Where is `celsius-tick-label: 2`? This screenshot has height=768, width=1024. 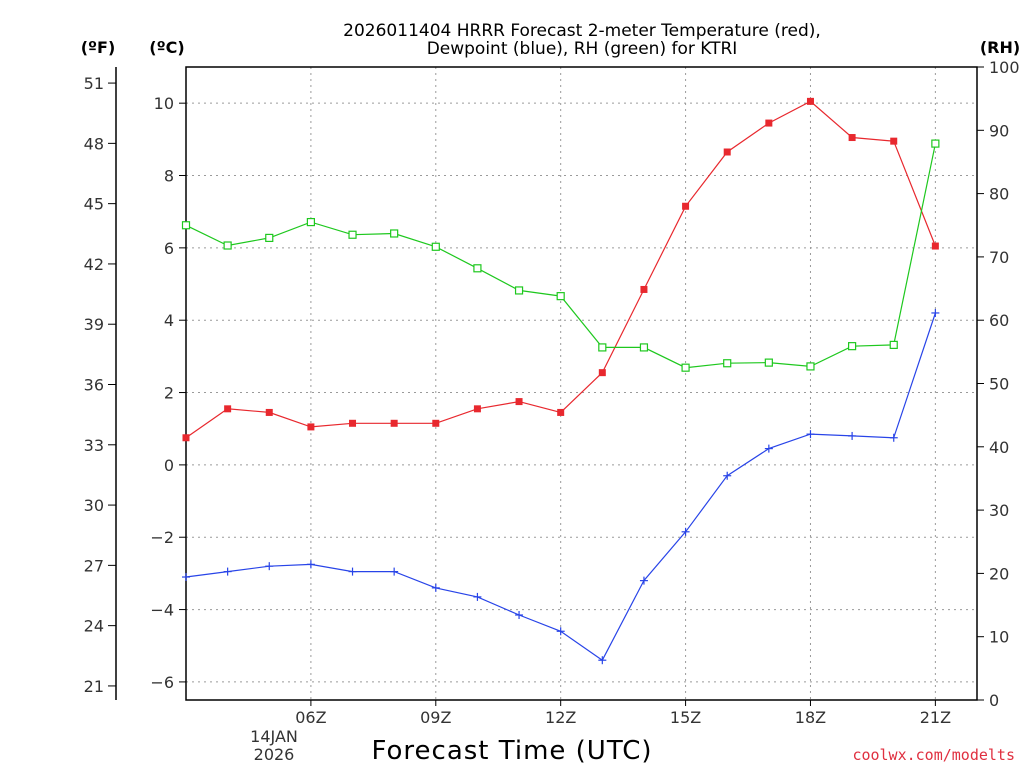 celsius-tick-label: 2 is located at coordinates (169, 393).